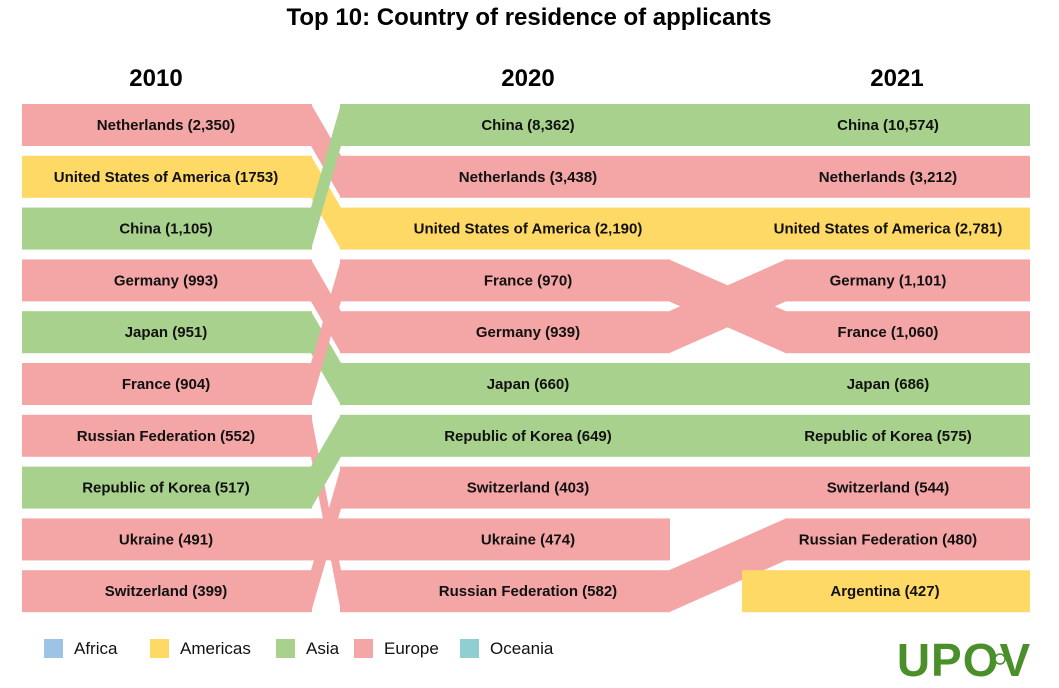 The height and width of the screenshot is (688, 1059). I want to click on connector-germany-2010-2020, so click(326, 306).